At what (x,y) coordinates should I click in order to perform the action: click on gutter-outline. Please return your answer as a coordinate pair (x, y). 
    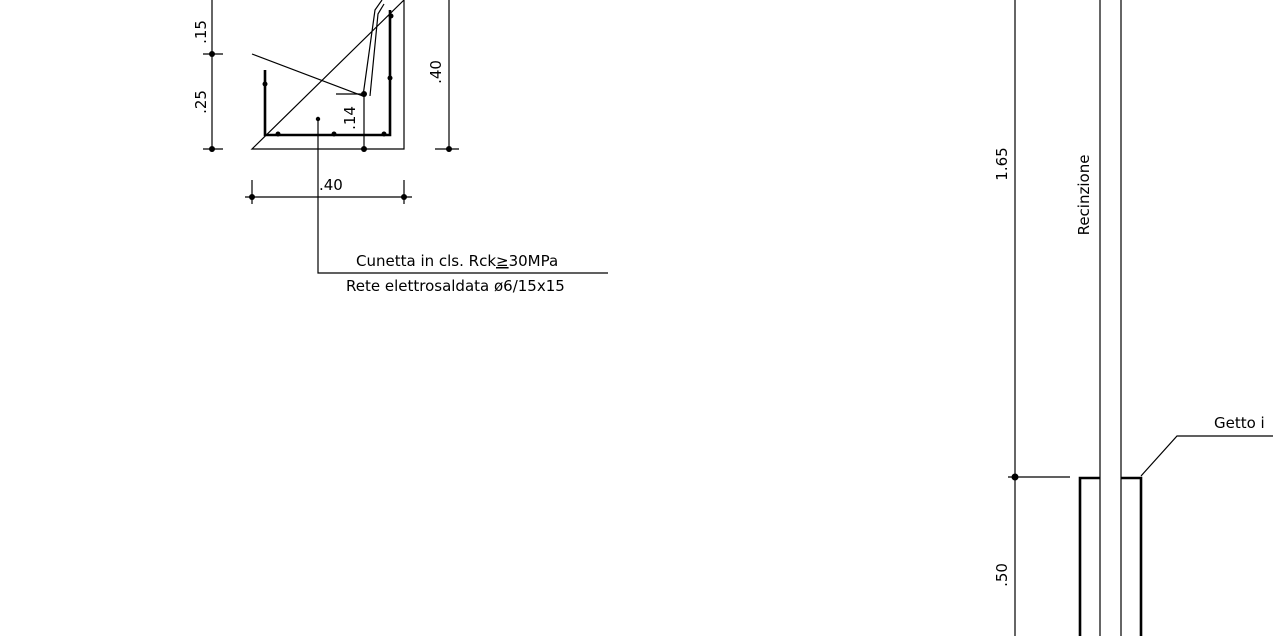
    Looking at the image, I should click on (327, 75).